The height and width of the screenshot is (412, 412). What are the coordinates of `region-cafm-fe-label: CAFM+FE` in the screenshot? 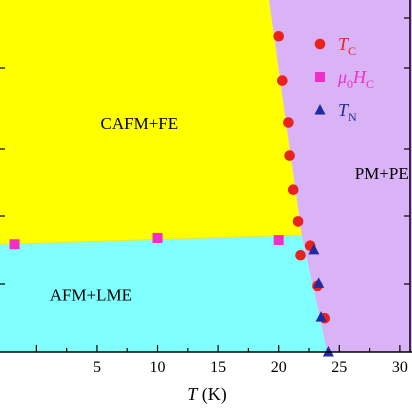 It's located at (140, 123).